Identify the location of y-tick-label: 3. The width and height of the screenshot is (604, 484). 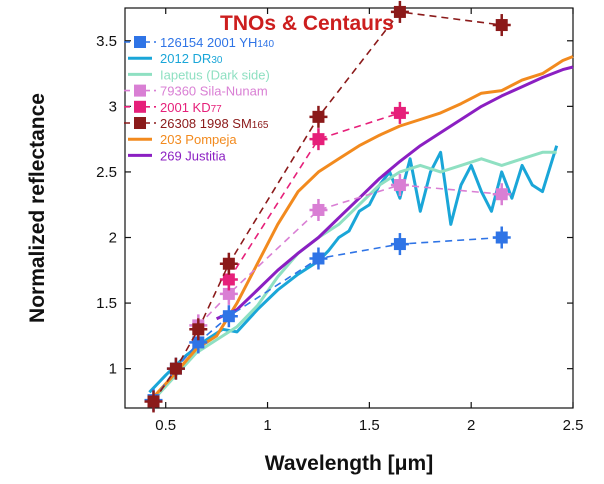
(113, 106).